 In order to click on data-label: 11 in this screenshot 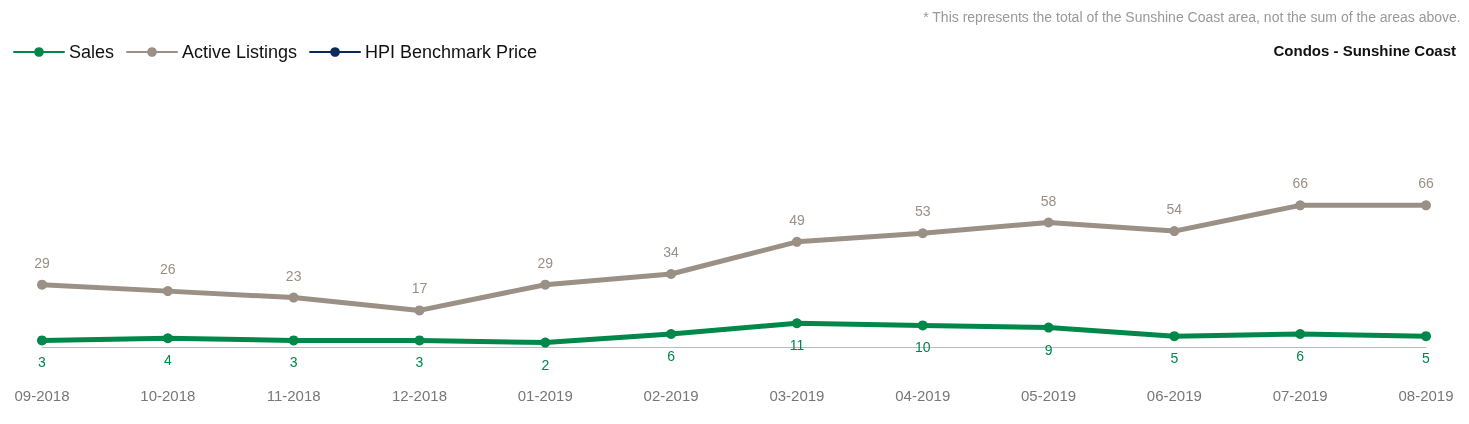, I will do `click(797, 345)`.